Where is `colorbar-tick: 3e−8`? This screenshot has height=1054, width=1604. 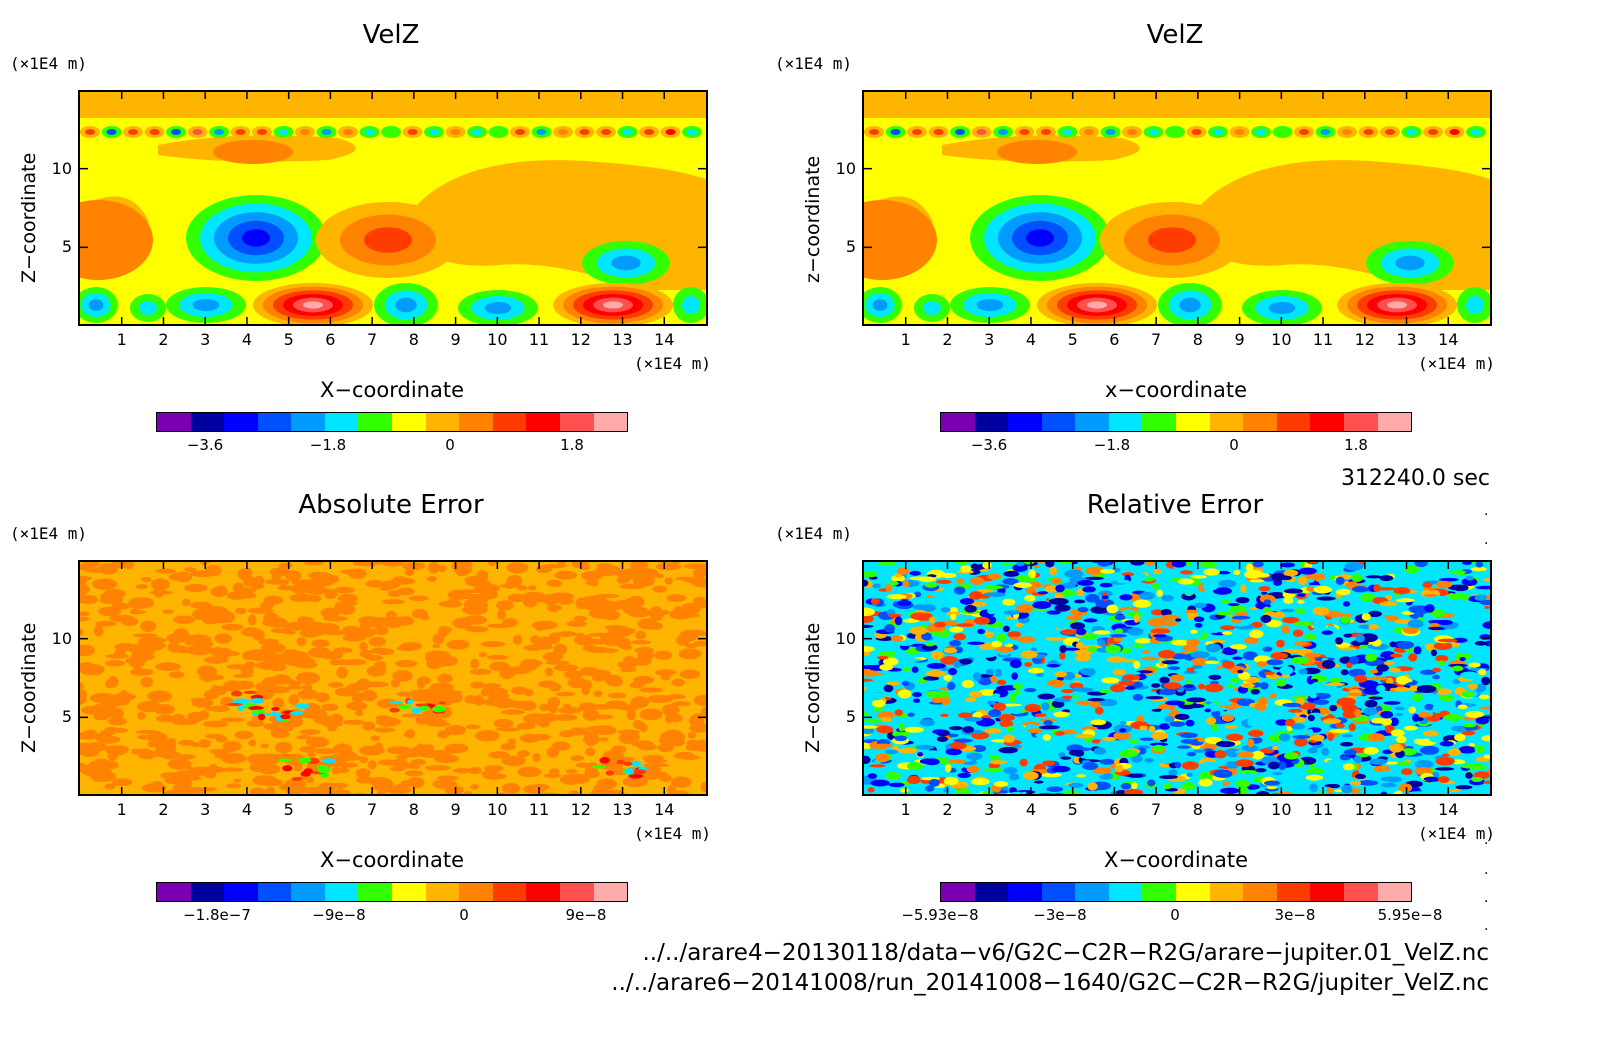 colorbar-tick: 3e−8 is located at coordinates (1295, 915).